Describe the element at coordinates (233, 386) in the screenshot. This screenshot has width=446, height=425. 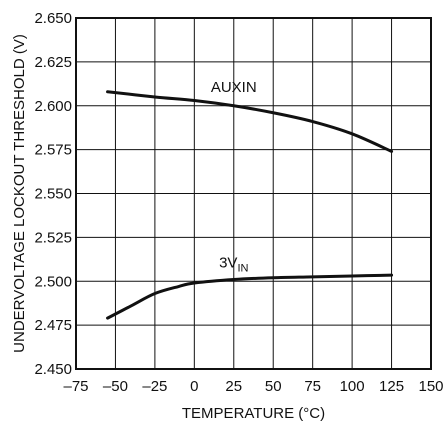
I see `x-tick-label: 25` at that location.